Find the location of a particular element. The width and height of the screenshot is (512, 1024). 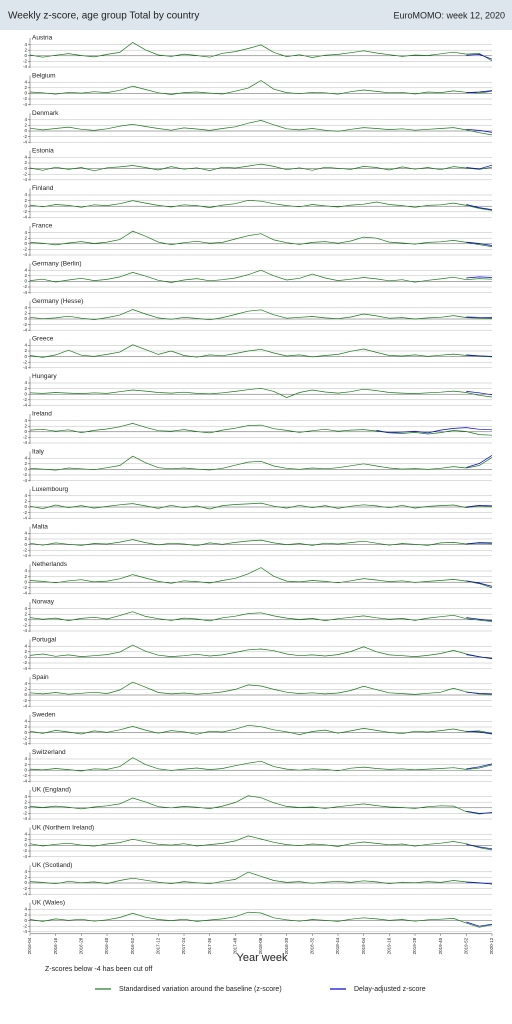

x-tick-label: 2017-24 is located at coordinates (183, 945).